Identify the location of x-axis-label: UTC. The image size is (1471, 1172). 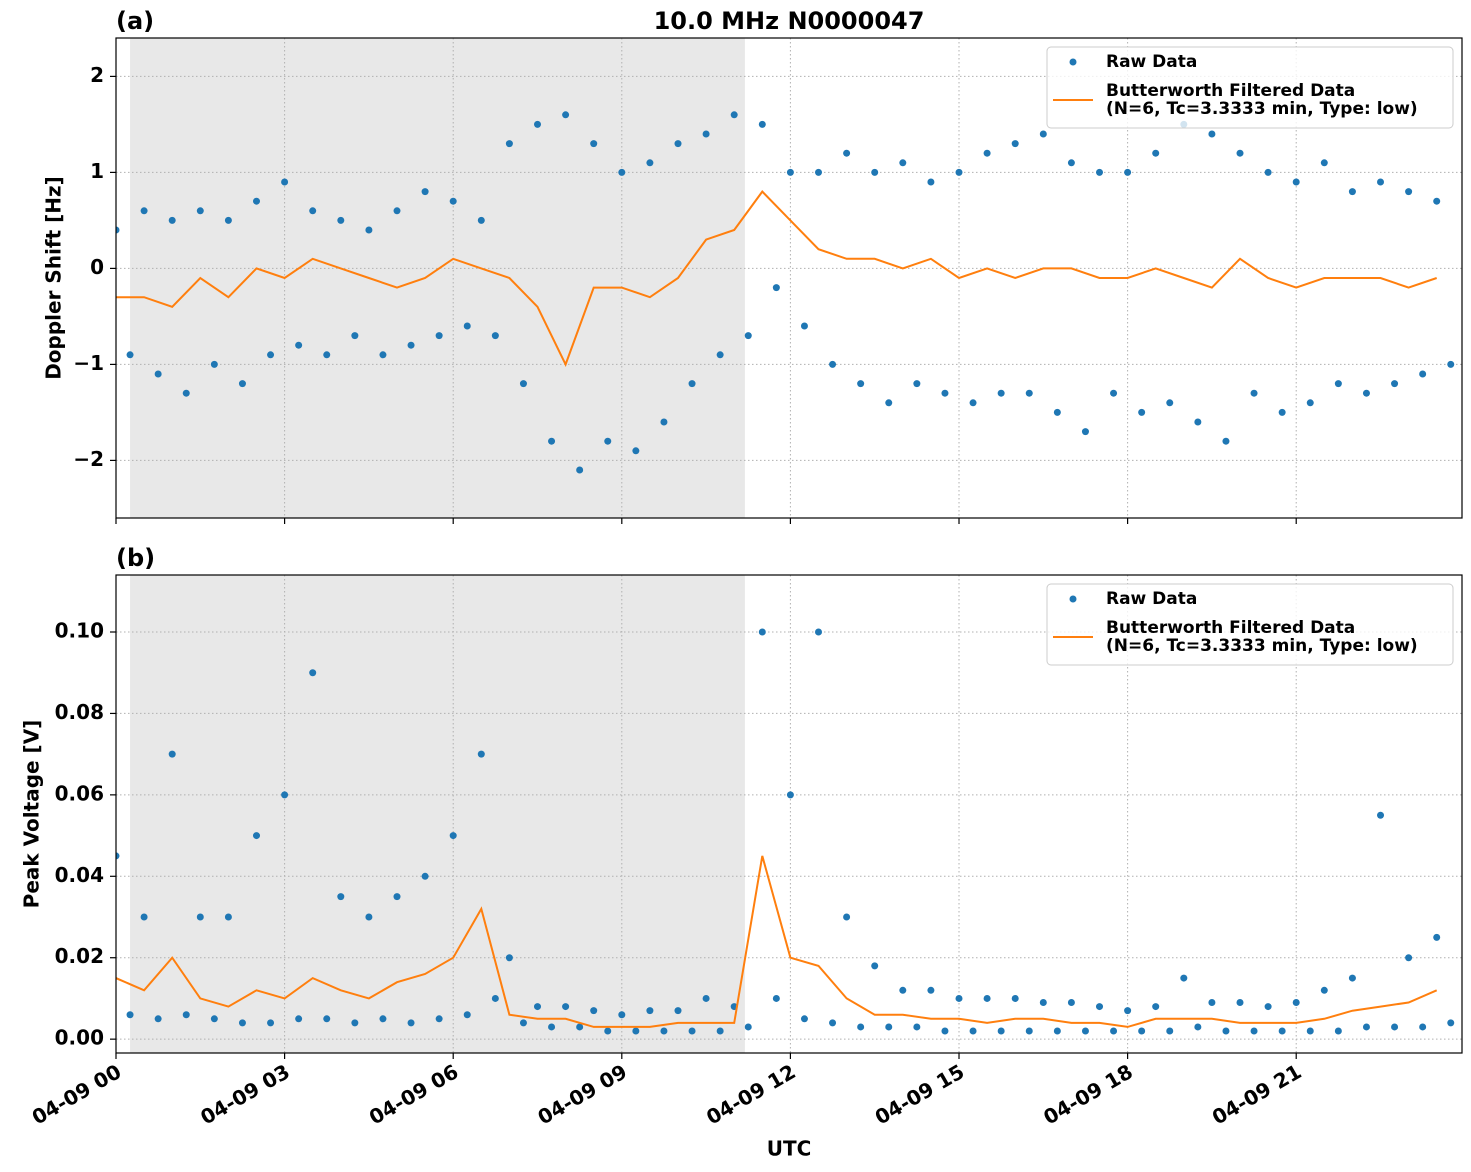
(789, 1149).